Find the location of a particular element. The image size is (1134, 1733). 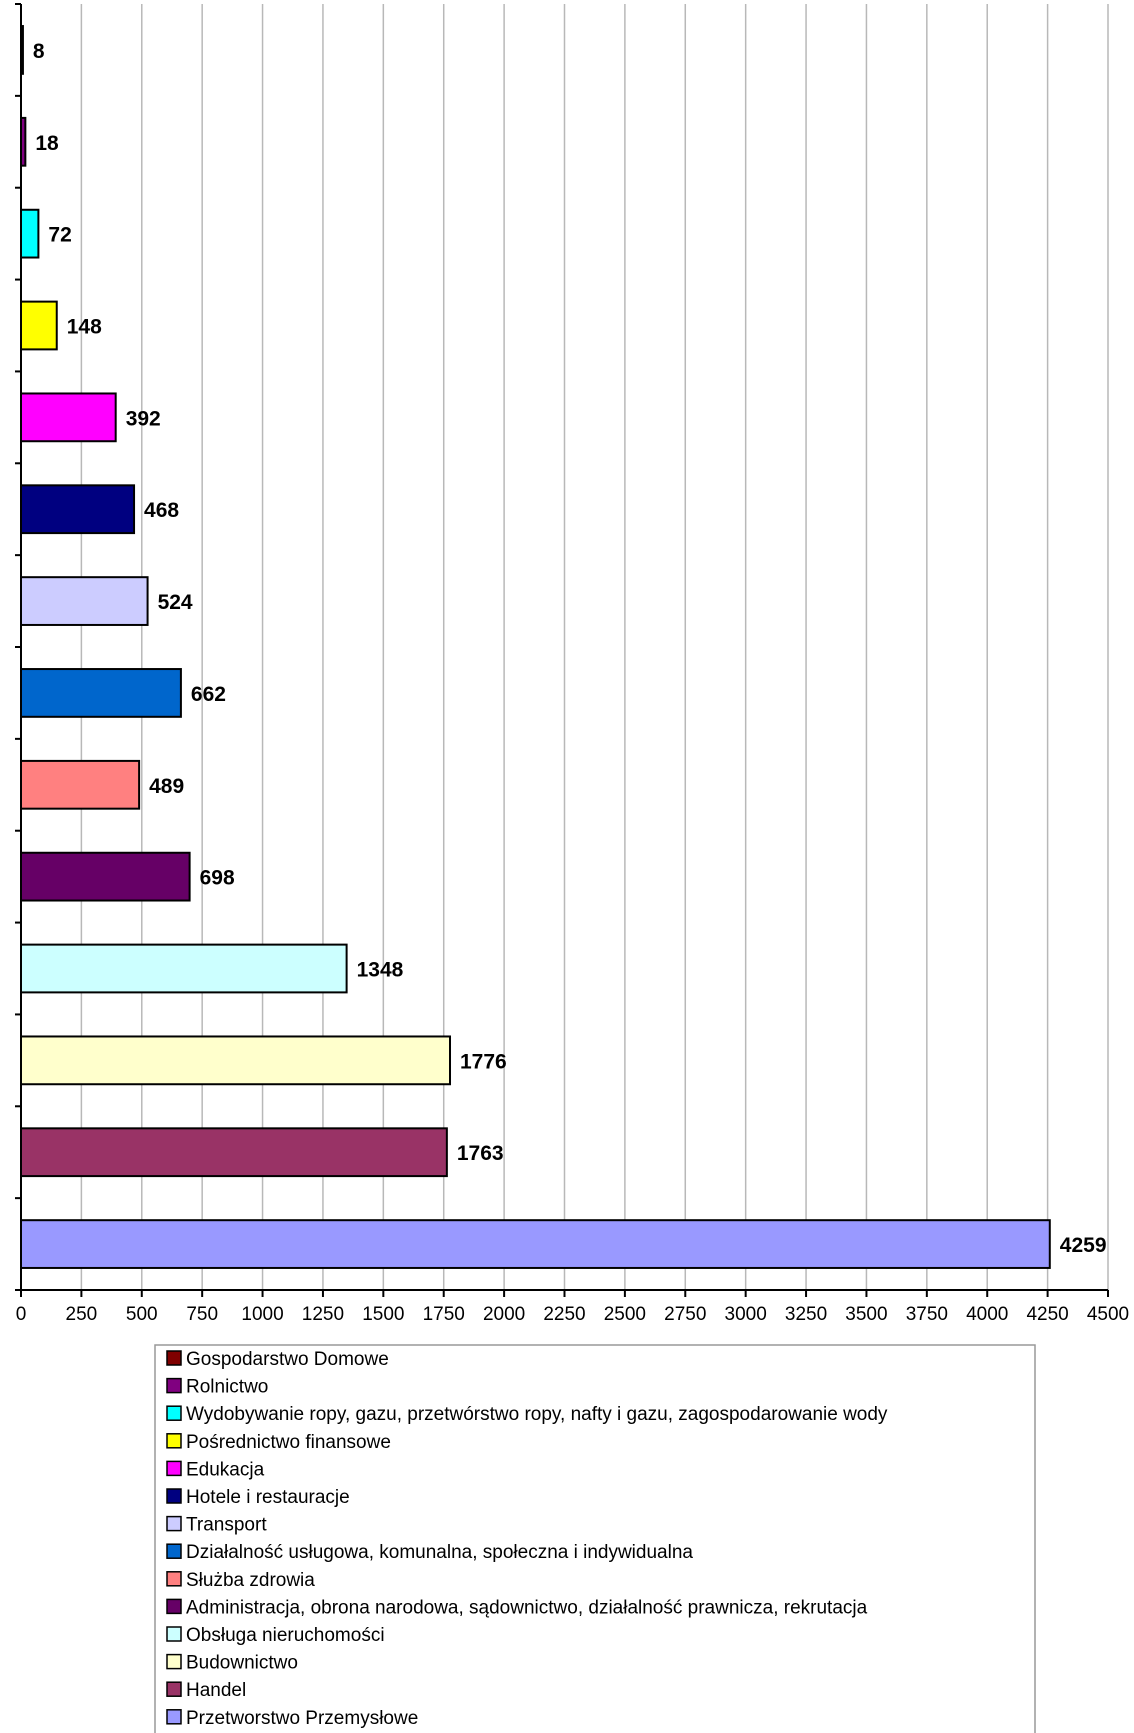

data-label-11: 1348 is located at coordinates (380, 970).